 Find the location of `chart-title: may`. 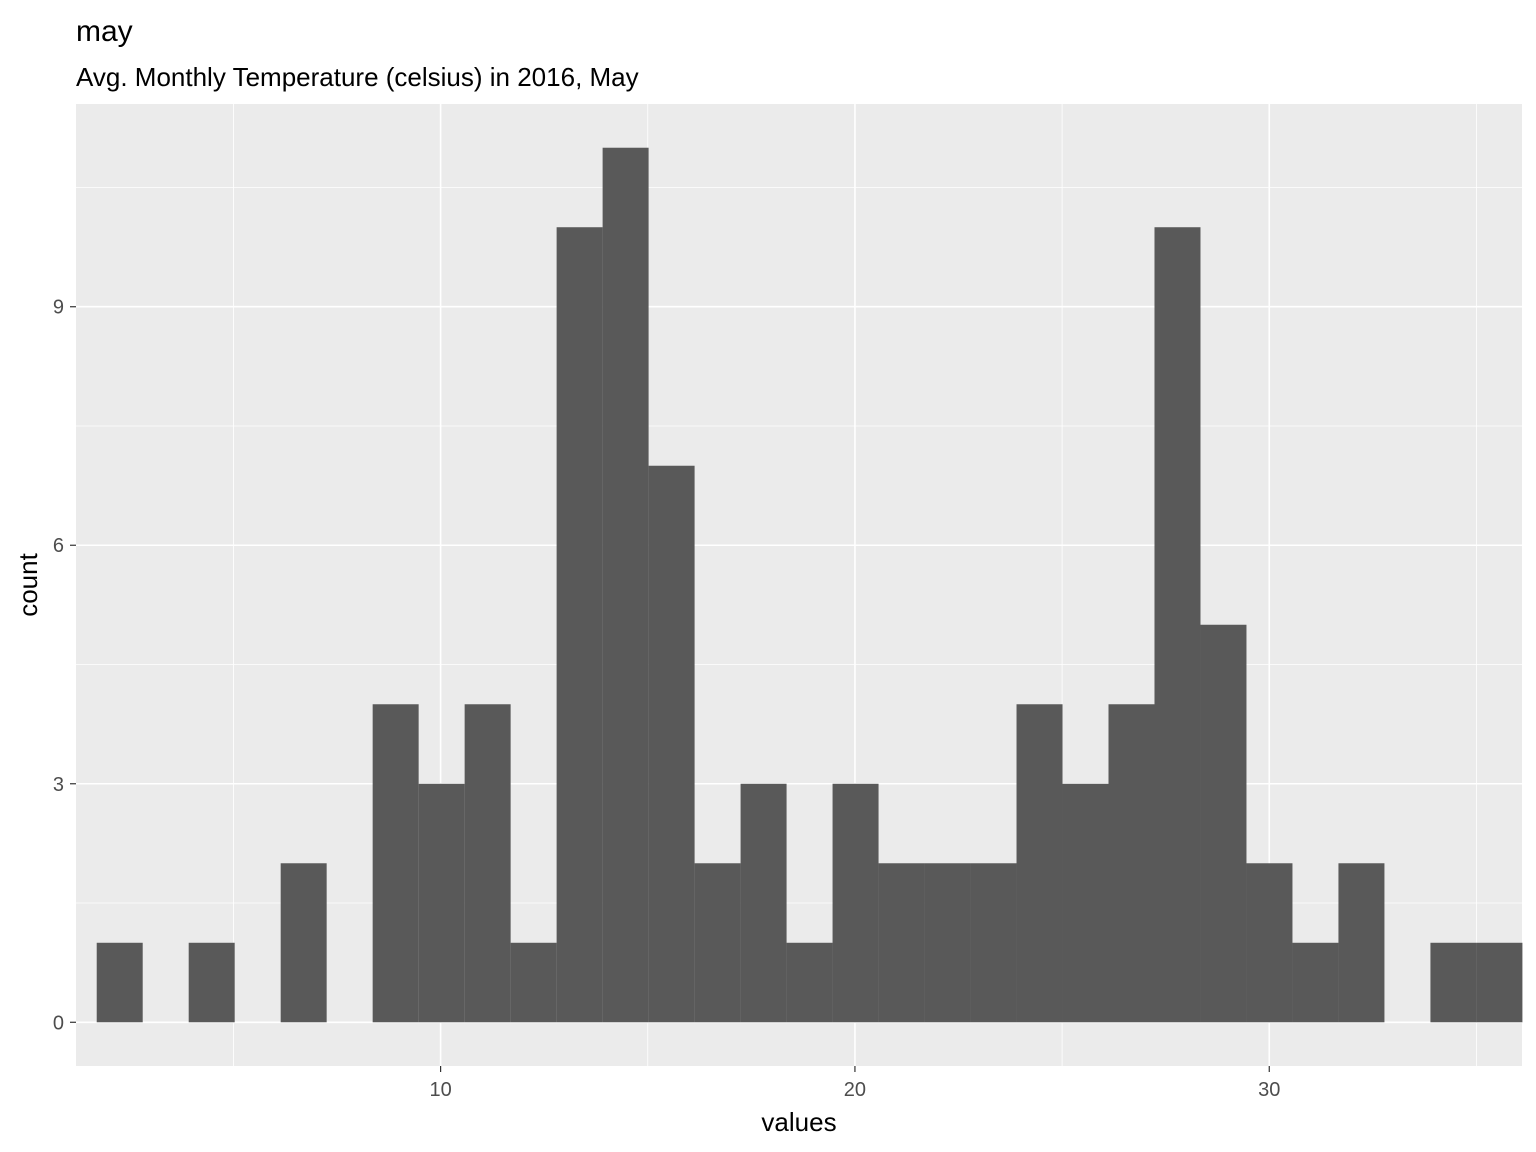

chart-title: may is located at coordinates (104, 31).